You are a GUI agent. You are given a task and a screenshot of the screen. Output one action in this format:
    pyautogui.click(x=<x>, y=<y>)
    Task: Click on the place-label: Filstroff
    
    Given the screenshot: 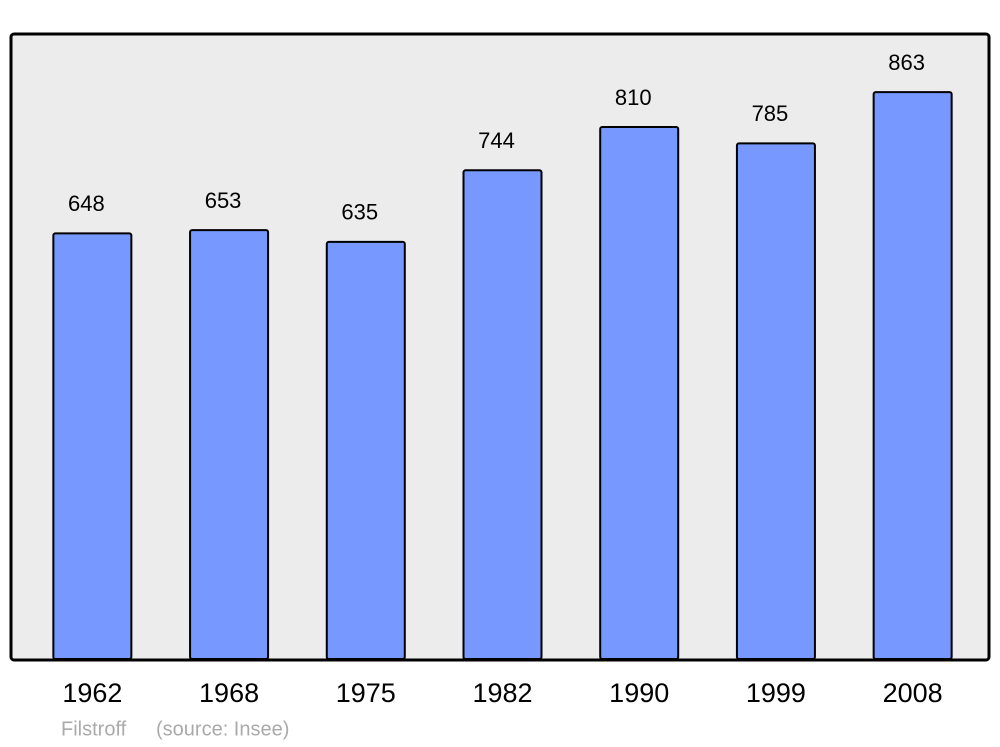 What is the action you would take?
    pyautogui.click(x=94, y=729)
    